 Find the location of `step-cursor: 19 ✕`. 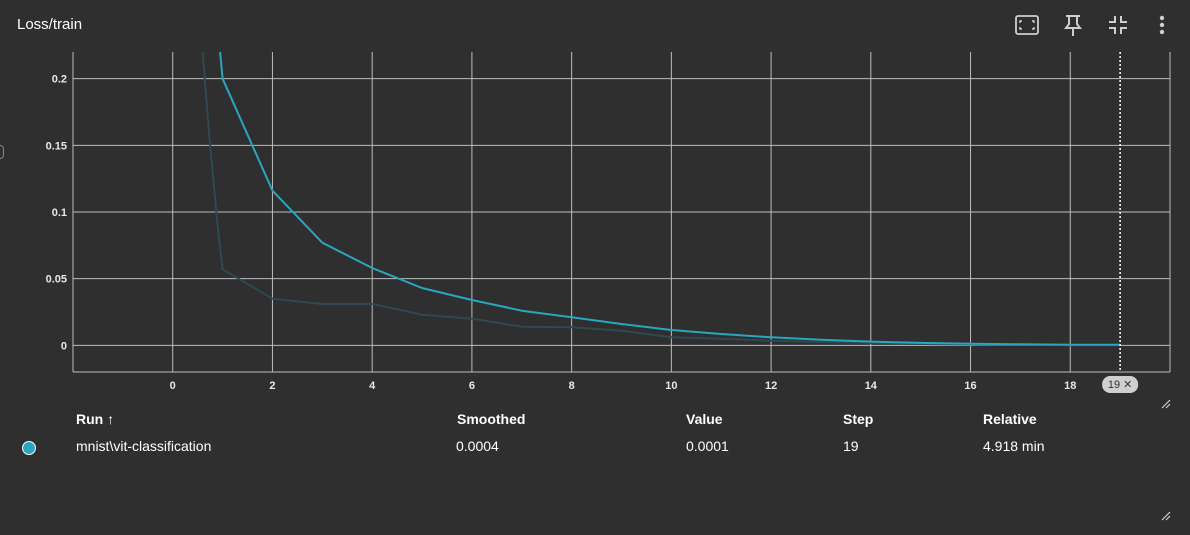

step-cursor: 19 ✕ is located at coordinates (1120, 222).